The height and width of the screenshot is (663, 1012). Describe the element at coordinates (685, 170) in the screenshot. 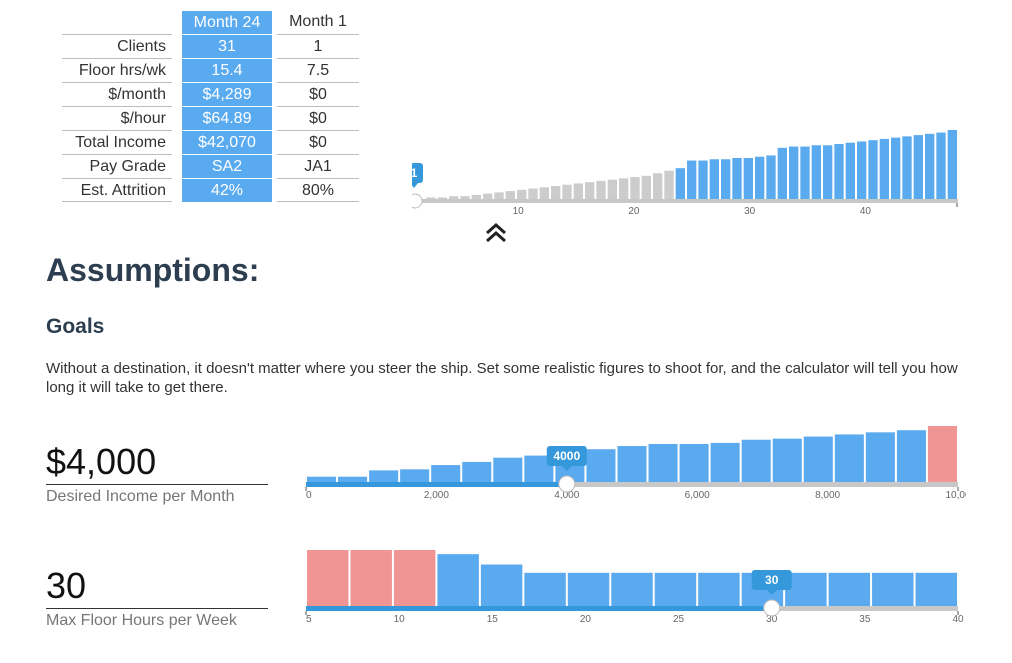

I see `projection-chart: 10 20 30 40 1` at that location.